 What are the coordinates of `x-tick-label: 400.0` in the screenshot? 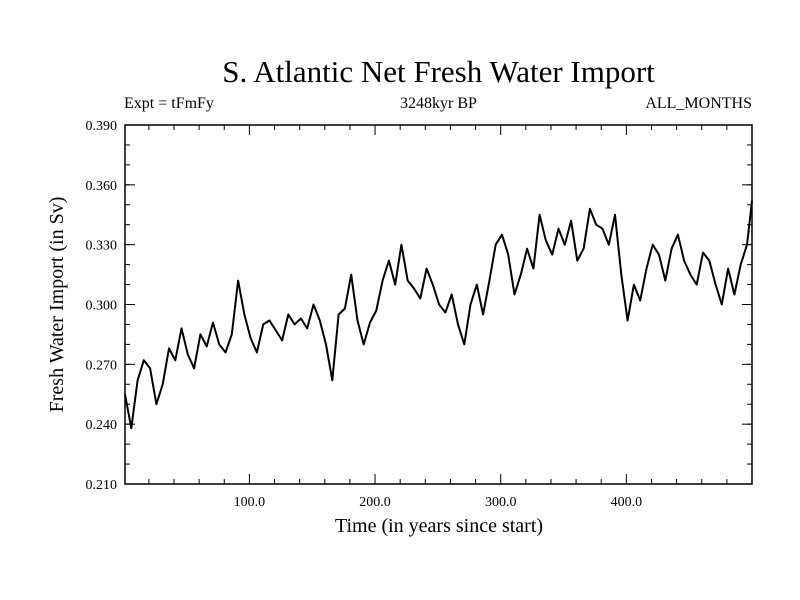 It's located at (627, 502).